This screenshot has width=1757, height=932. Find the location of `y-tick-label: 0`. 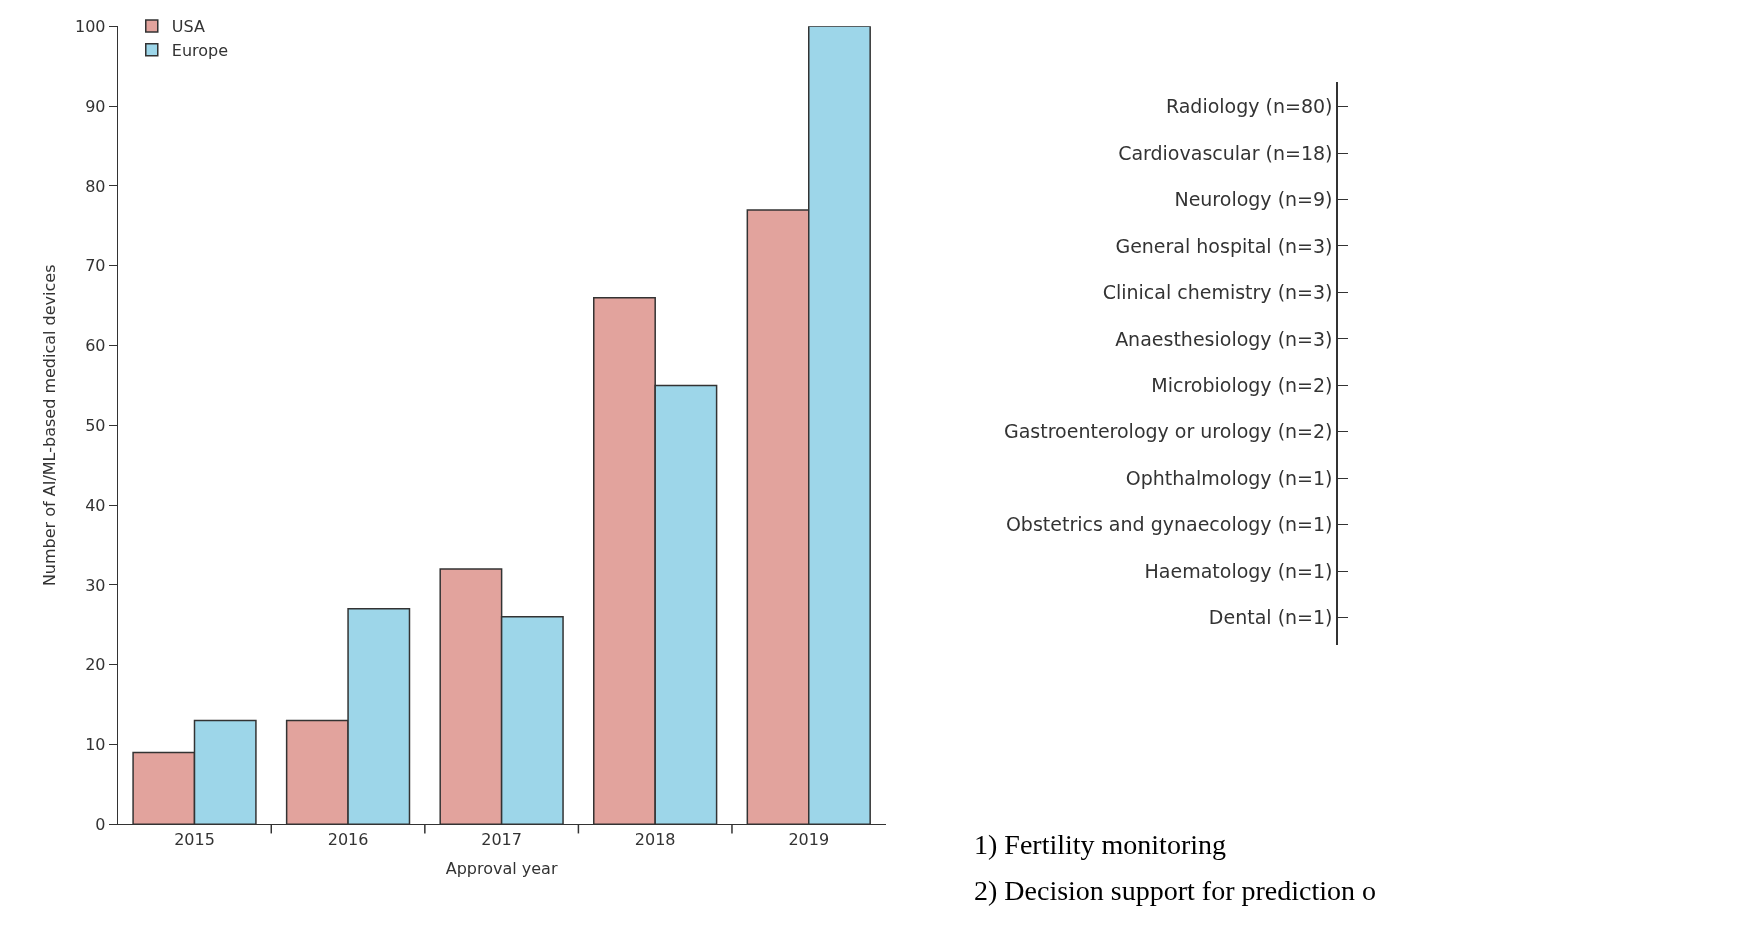

y-tick-label: 0 is located at coordinates (100, 824).